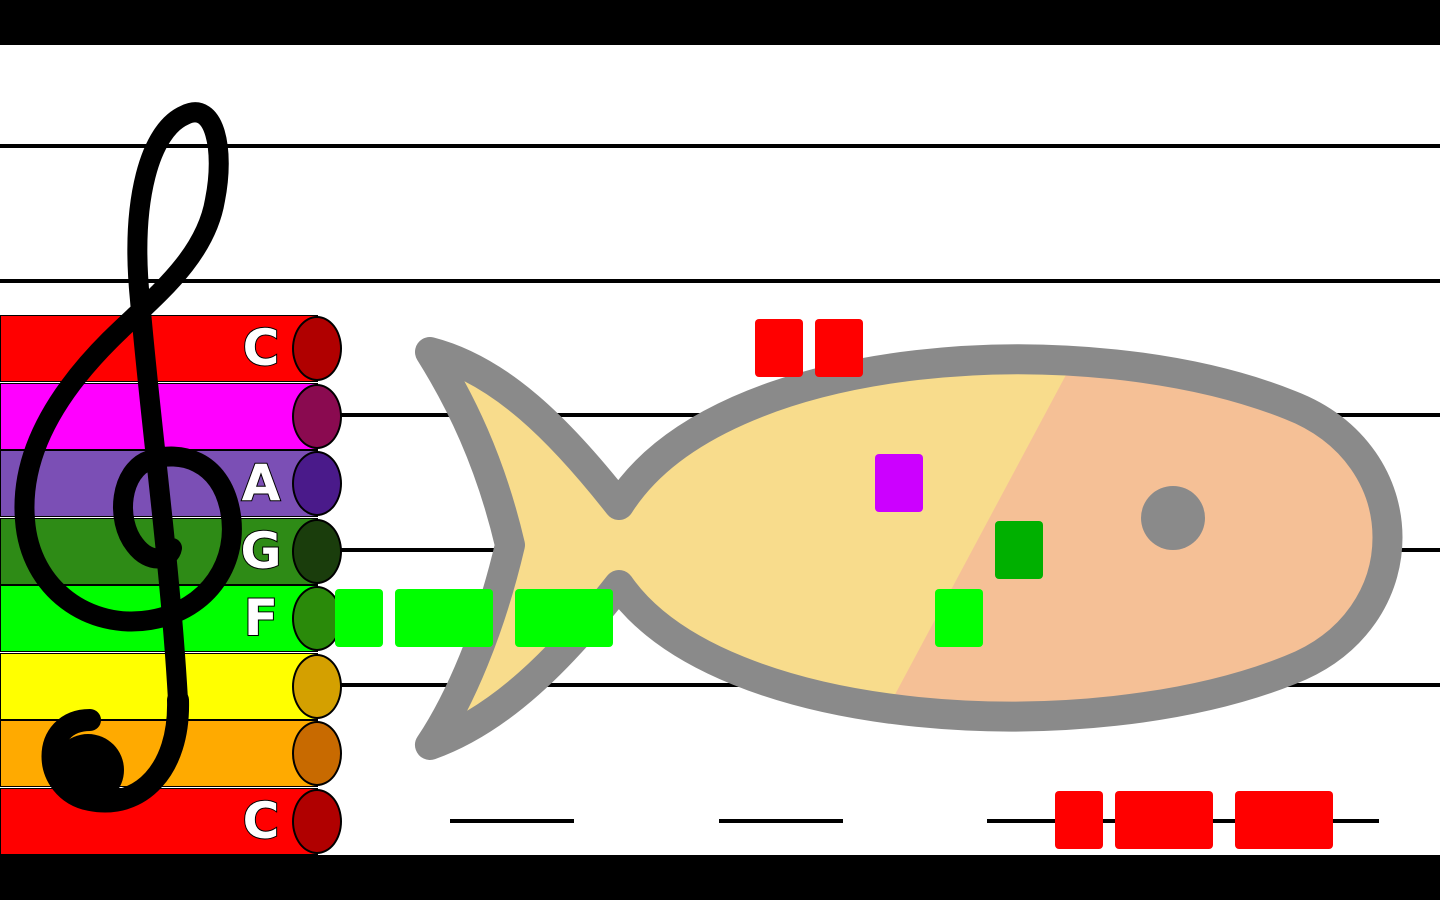 The width and height of the screenshot is (1440, 900). I want to click on key-label-a: A, so click(261, 483).